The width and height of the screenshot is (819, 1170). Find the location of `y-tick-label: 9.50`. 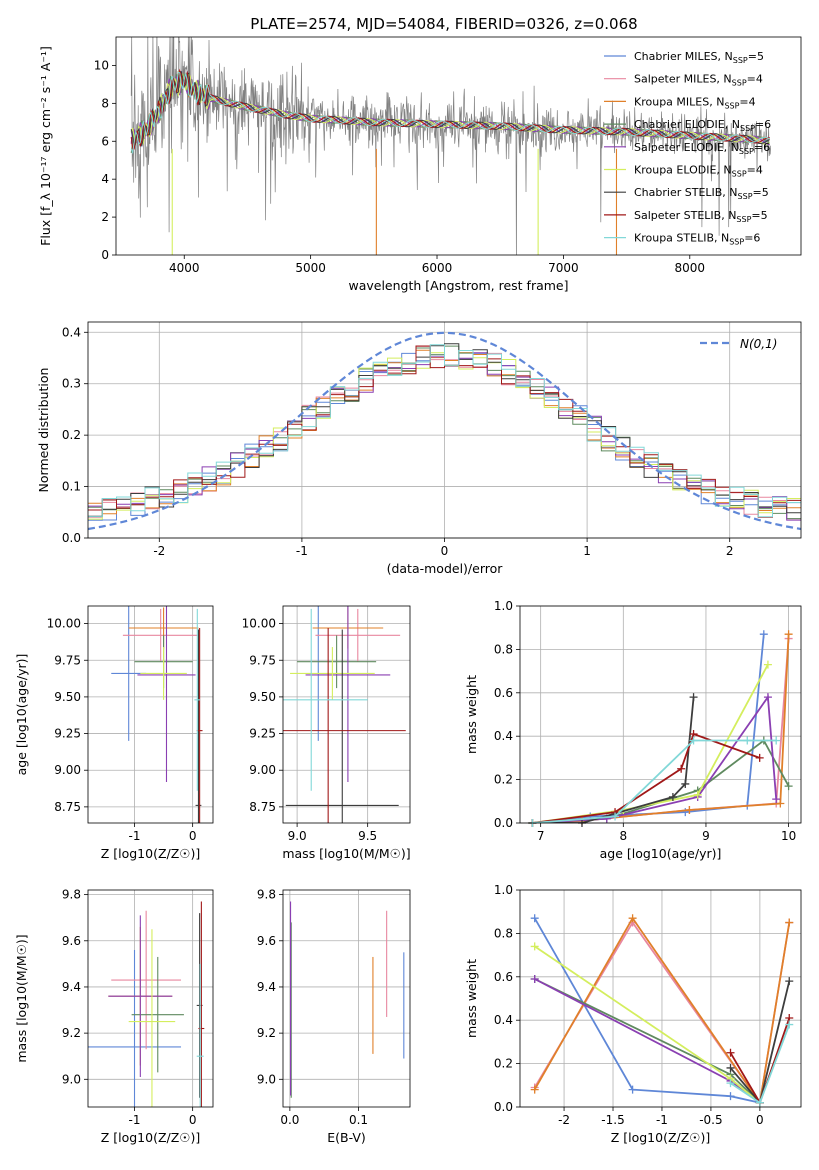

y-tick-label: 9.50 is located at coordinates (262, 697).